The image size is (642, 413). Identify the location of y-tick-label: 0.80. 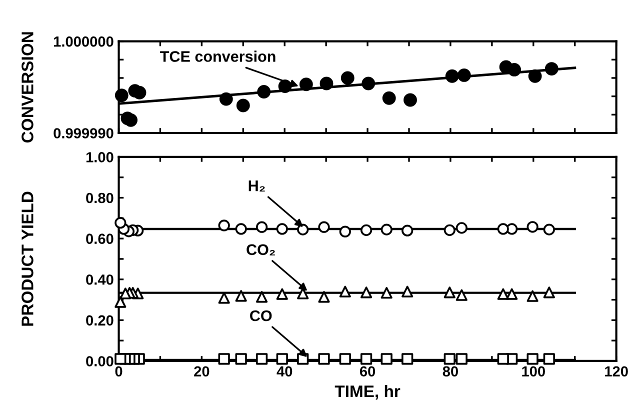
(100, 198).